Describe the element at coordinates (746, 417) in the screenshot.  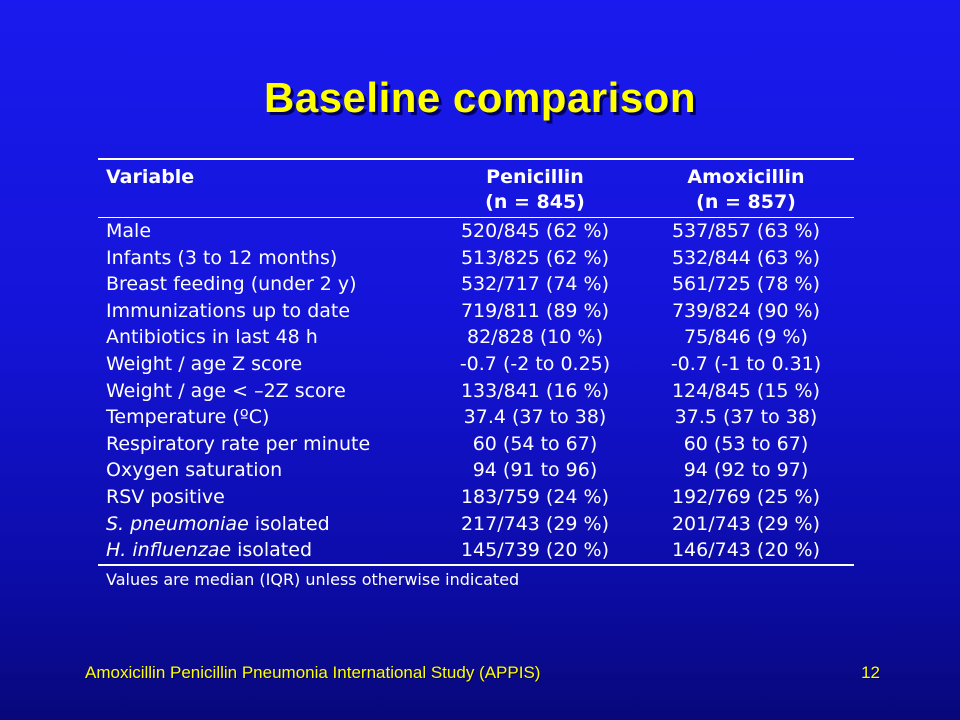
I see `row-amoxicillin: 37.5 (37 to 38)` at that location.